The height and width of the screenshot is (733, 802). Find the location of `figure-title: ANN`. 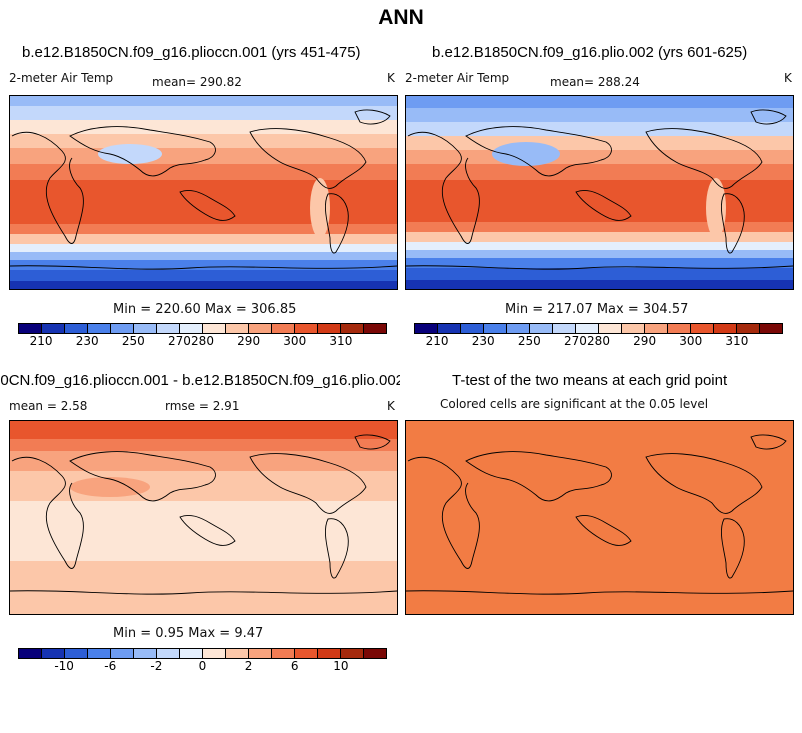

figure-title: ANN is located at coordinates (401, 17).